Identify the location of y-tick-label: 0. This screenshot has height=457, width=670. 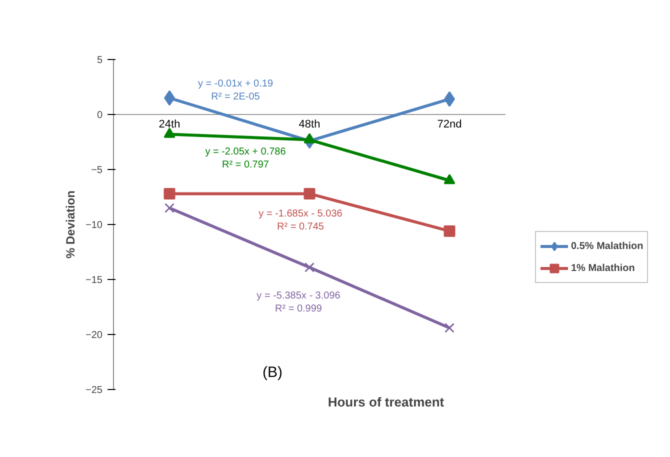
(99, 115).